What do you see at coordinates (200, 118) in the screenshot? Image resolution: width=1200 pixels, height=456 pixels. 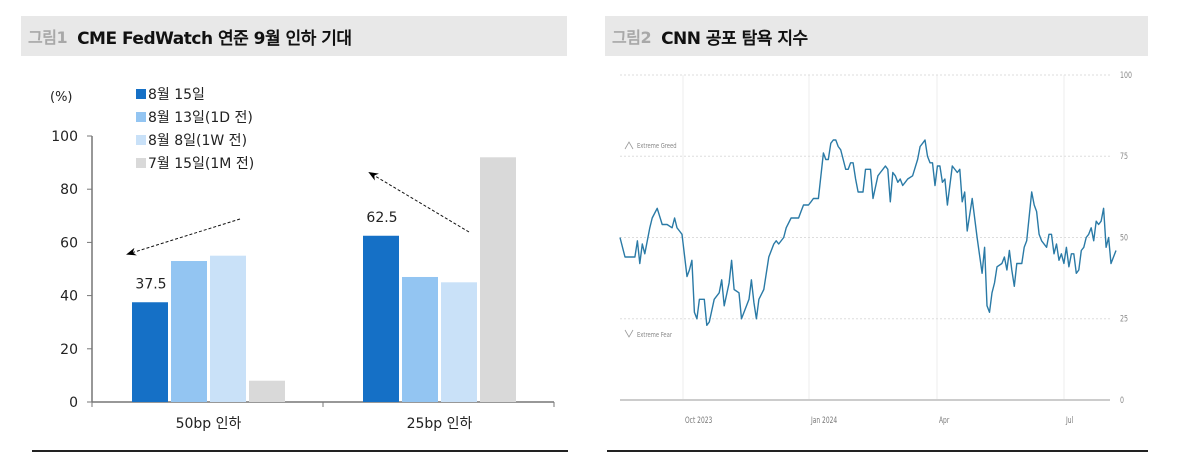 I see `legend-label: 8월 13일(1D 전)` at bounding box center [200, 118].